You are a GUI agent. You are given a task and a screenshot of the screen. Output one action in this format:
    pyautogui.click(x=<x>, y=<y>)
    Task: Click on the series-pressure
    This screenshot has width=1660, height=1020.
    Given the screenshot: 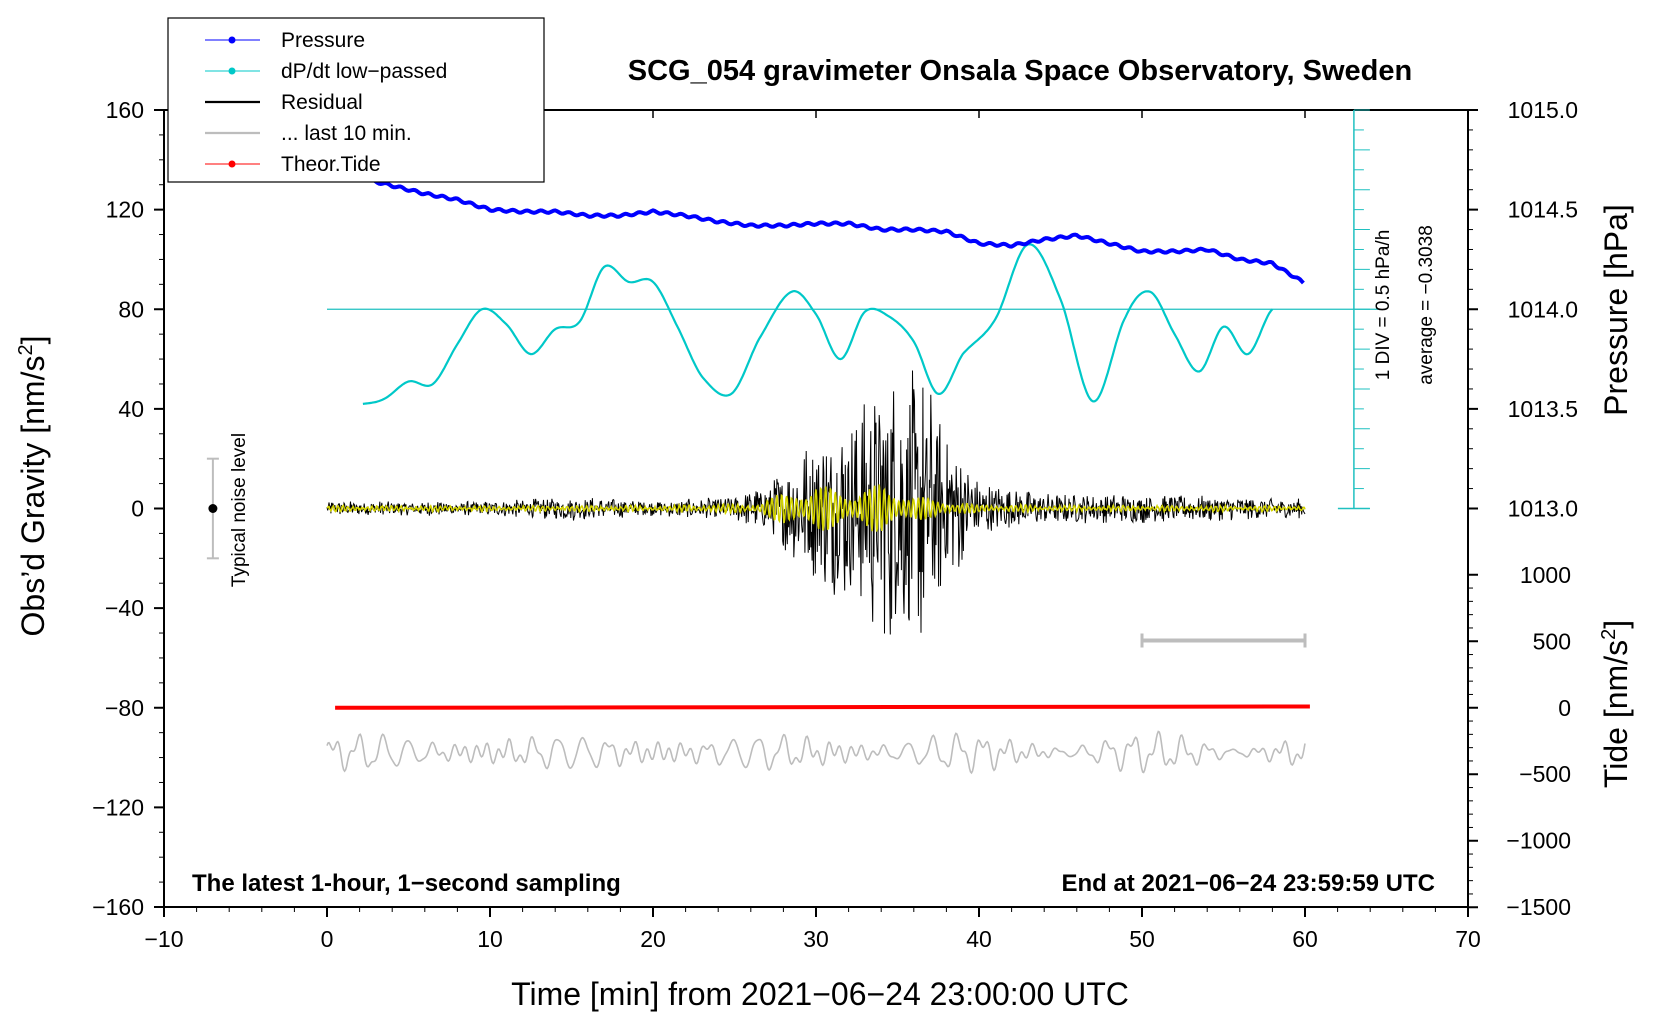 What is the action you would take?
    pyautogui.click(x=815, y=226)
    